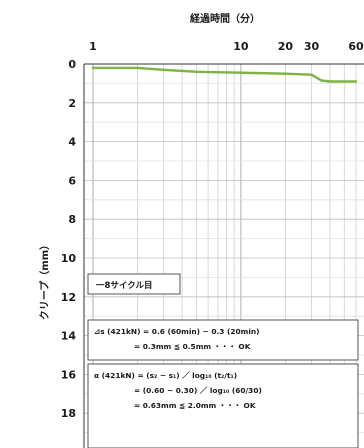  I want to click on legend-box, so click(134, 284).